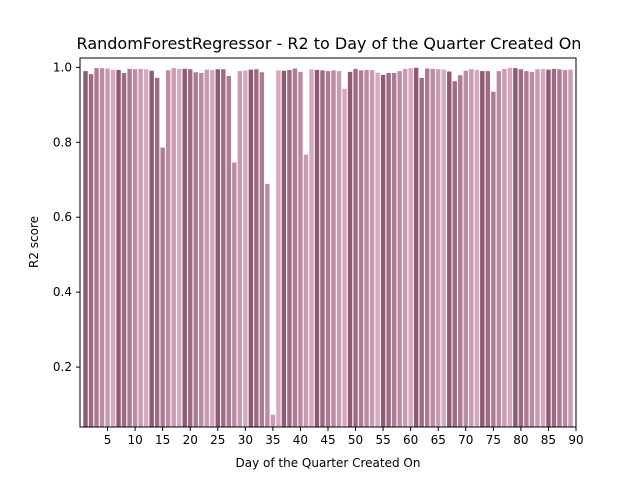  What do you see at coordinates (62, 142) in the screenshot?
I see `y-tick-label: 0.8` at bounding box center [62, 142].